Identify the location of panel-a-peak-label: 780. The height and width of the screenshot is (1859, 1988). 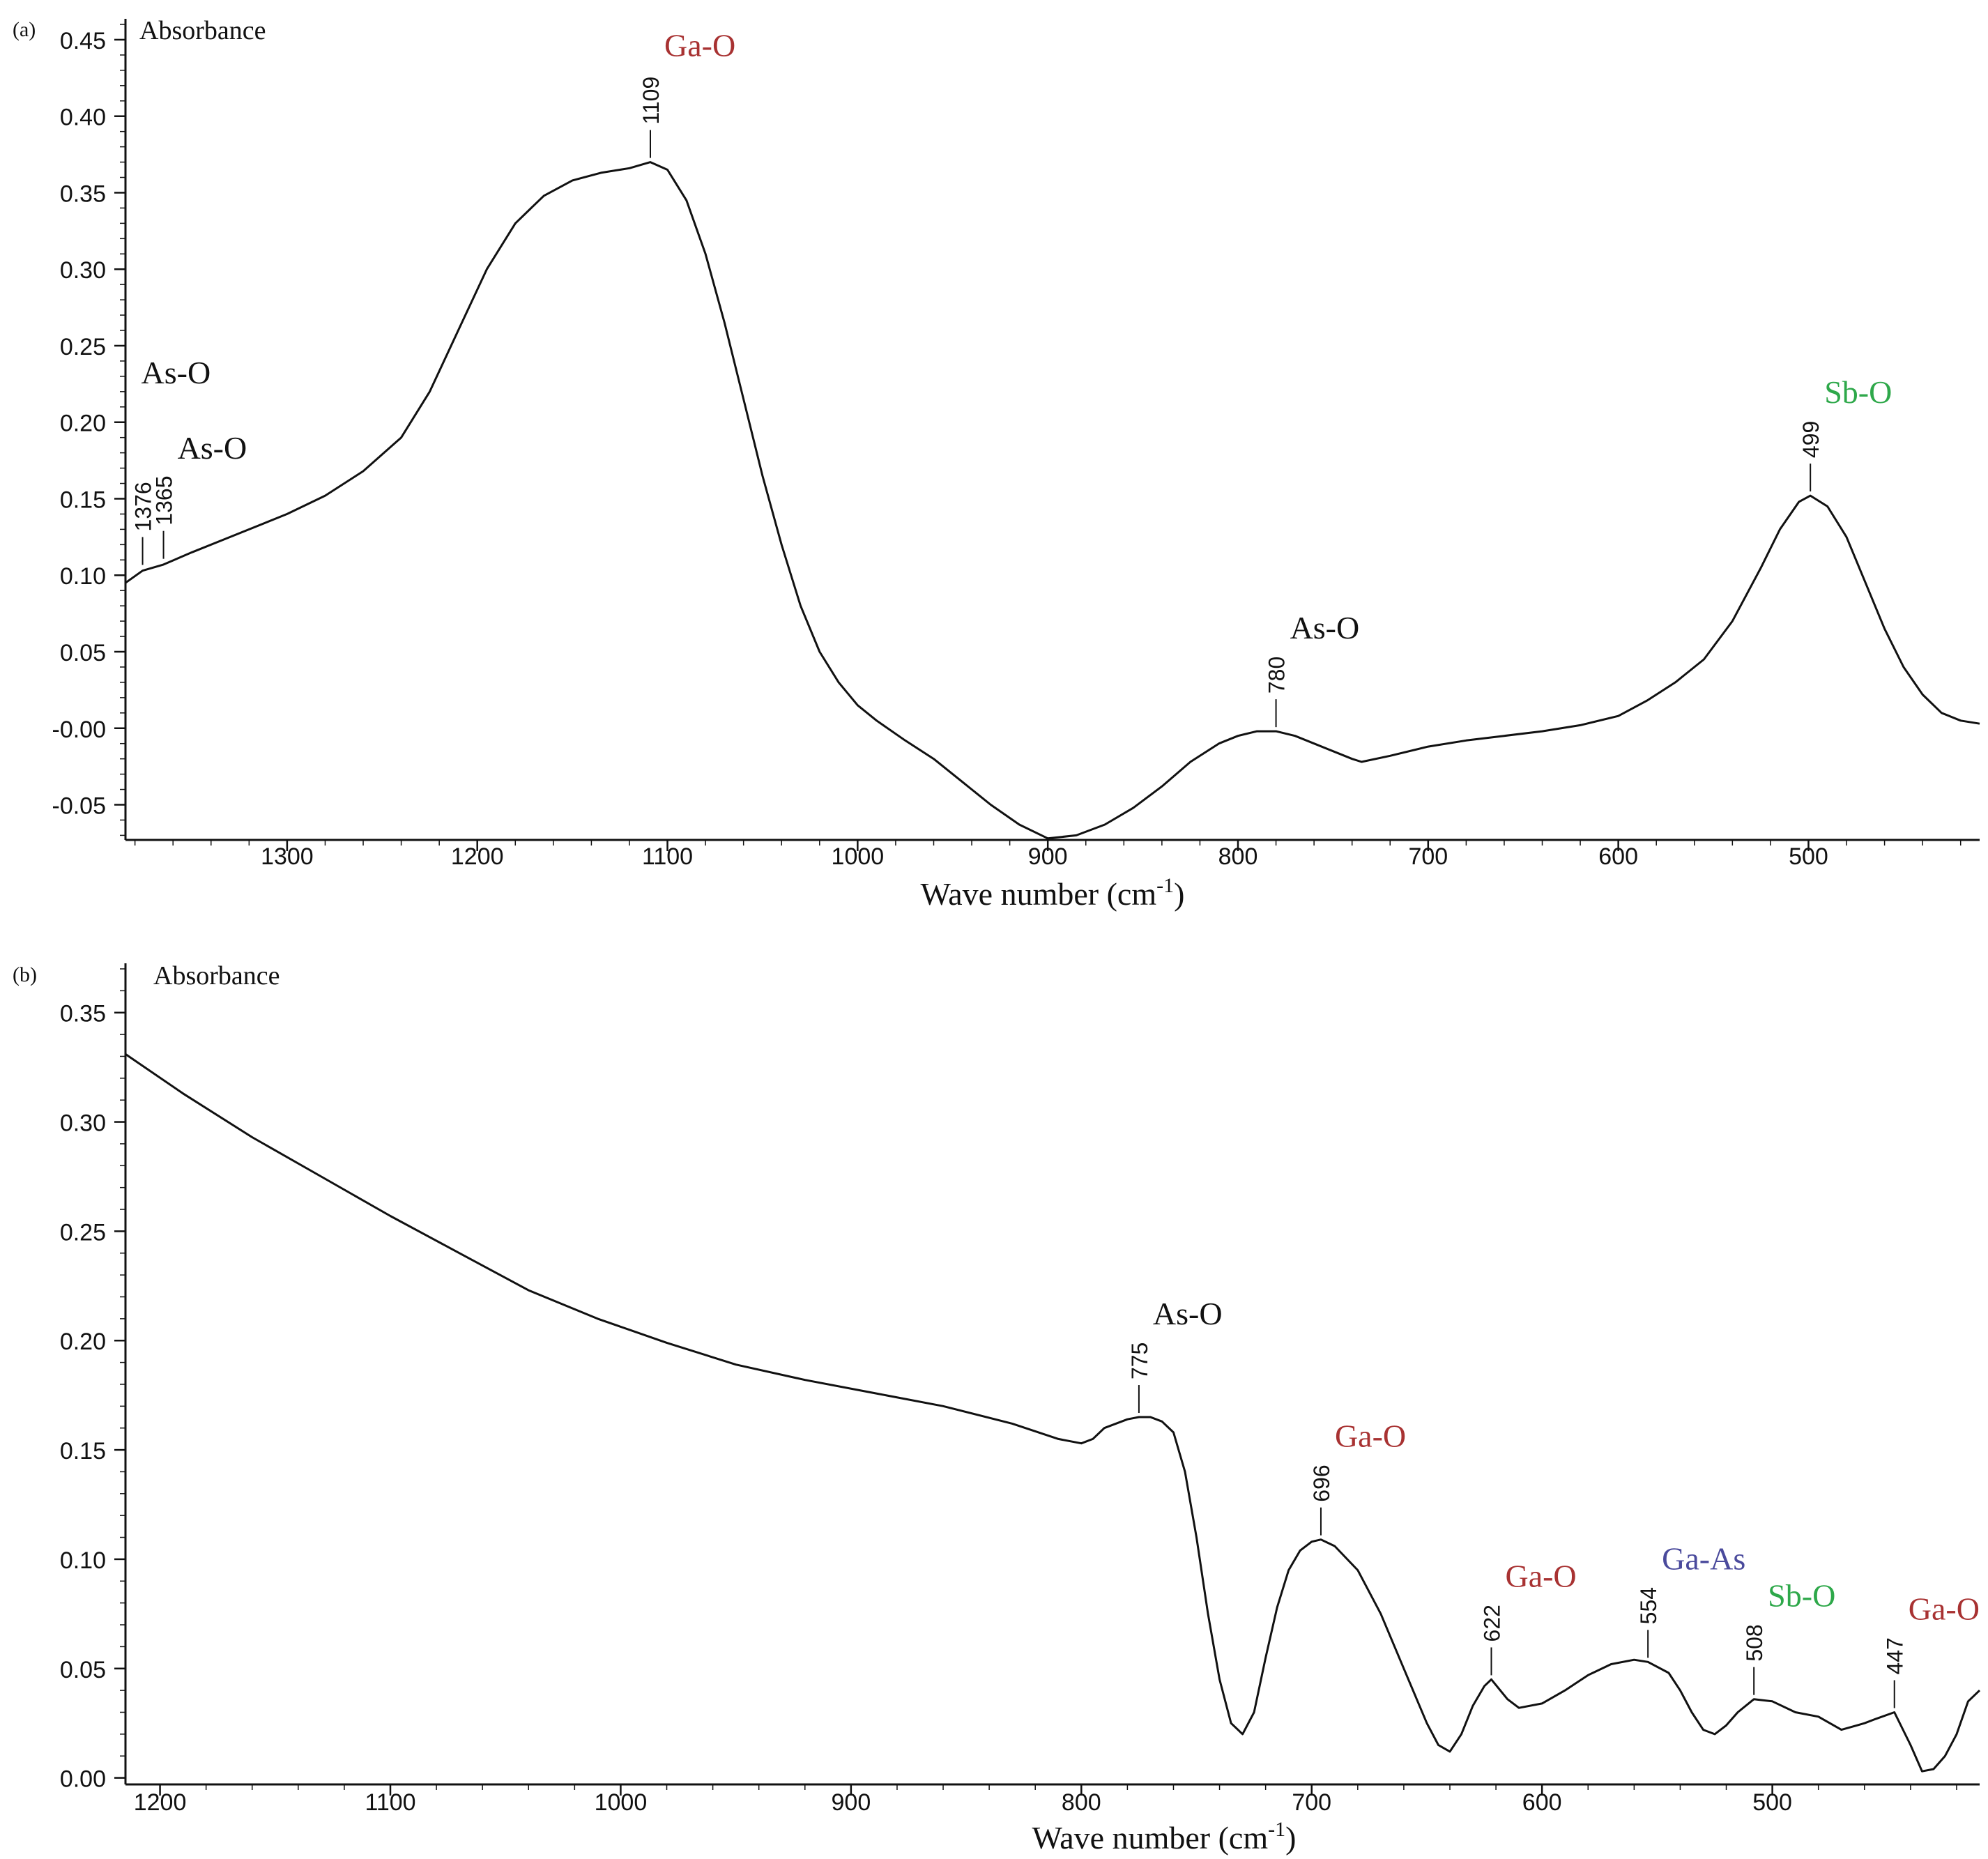
(1277, 676).